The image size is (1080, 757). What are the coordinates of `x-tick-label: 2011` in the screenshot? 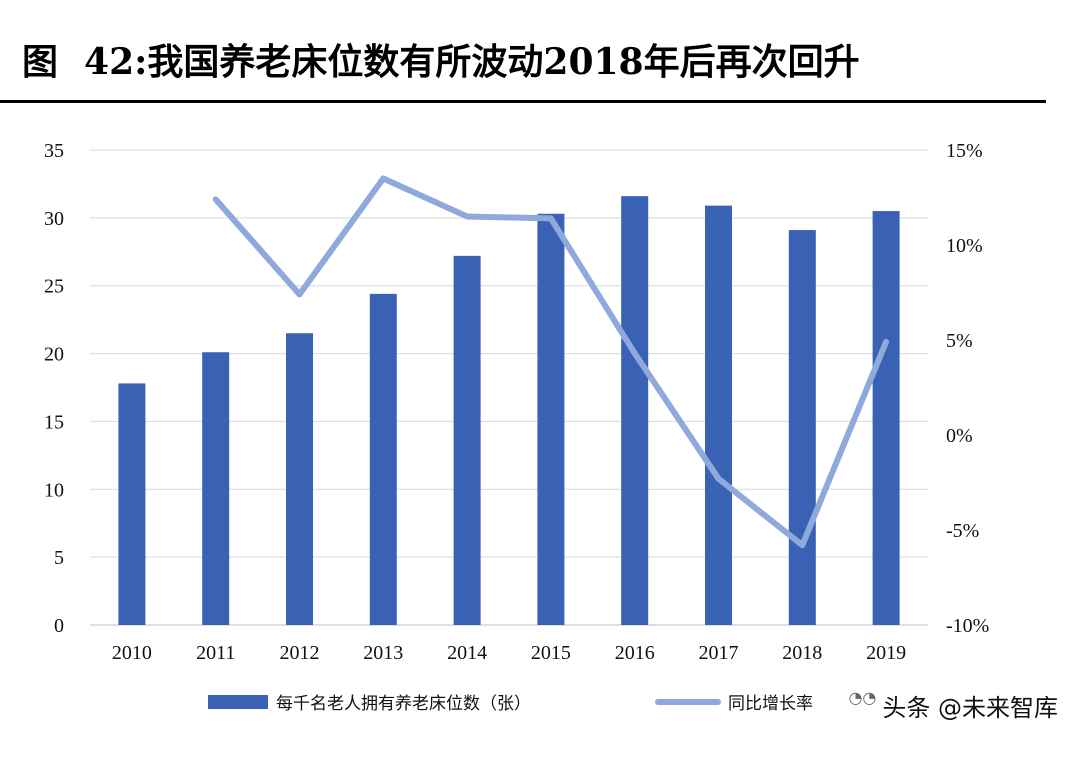 It's located at (215, 653).